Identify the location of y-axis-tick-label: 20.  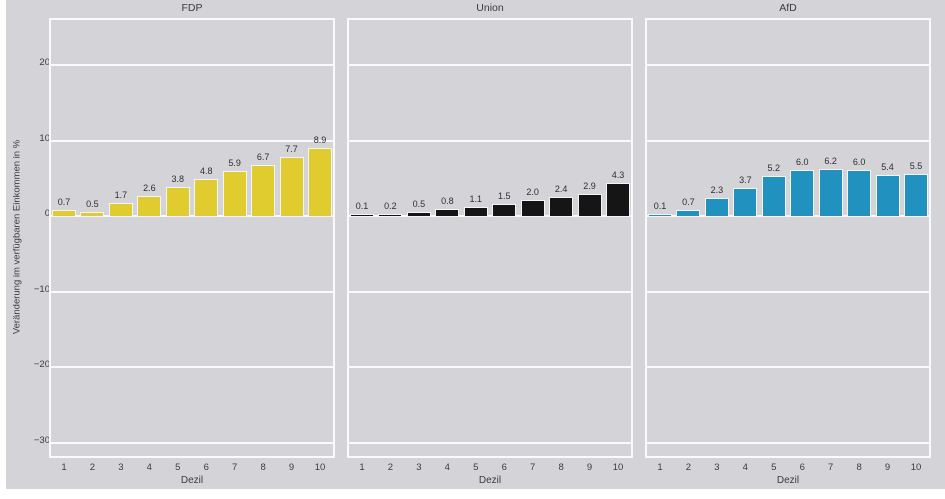
(44, 62).